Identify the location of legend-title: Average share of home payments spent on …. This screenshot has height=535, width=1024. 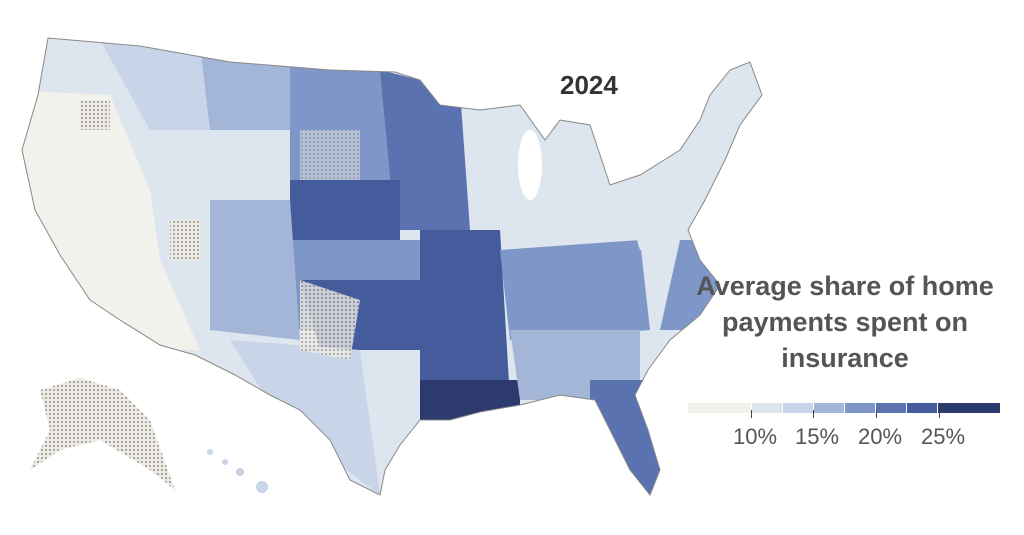
(845, 322).